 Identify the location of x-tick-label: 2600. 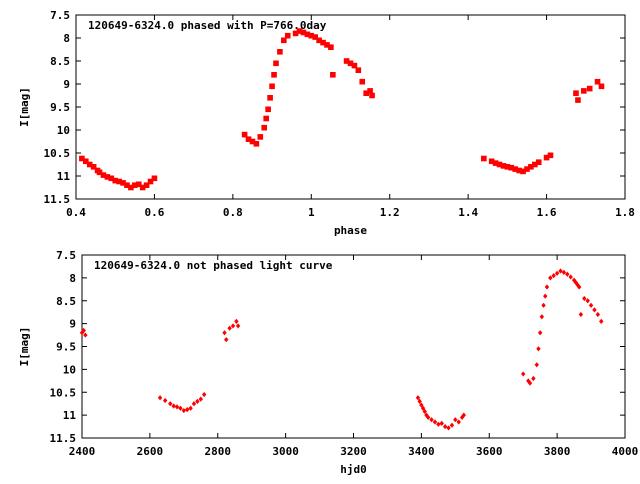
(150, 451).